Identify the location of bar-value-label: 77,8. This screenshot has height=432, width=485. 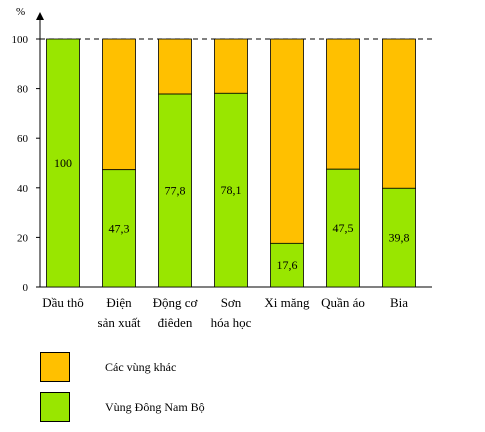
(175, 191).